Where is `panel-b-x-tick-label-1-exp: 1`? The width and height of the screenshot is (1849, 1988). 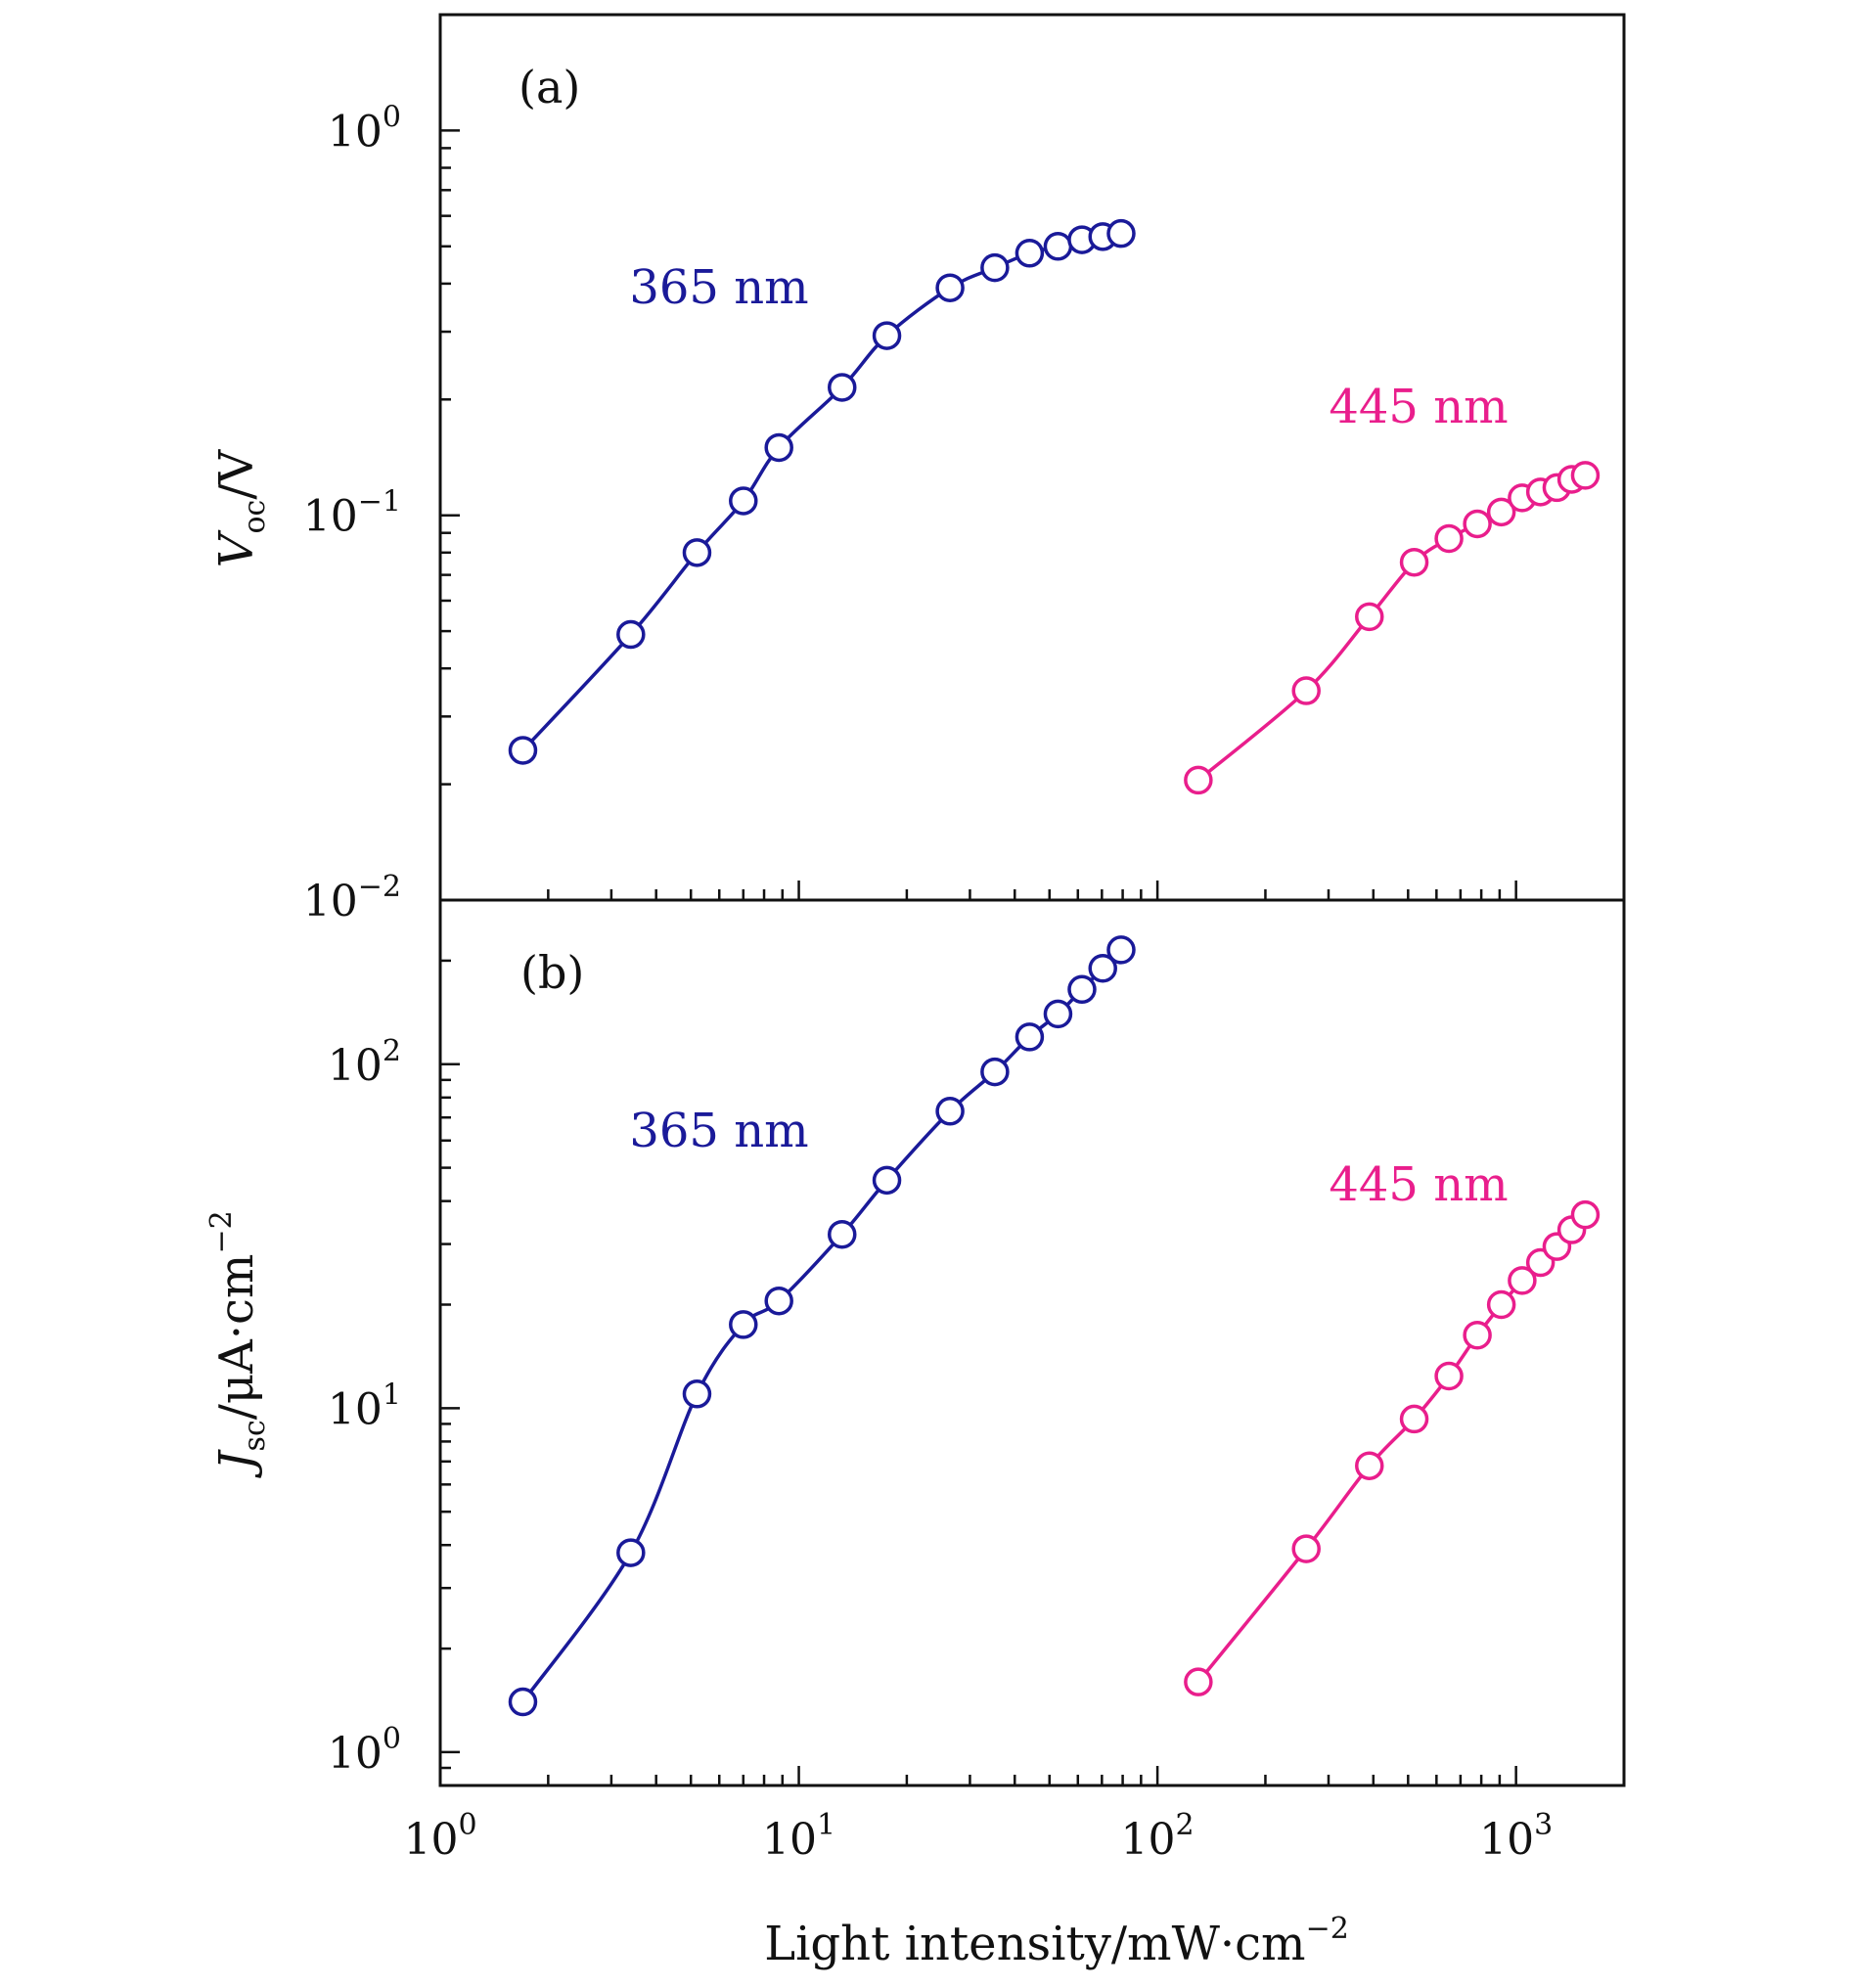 panel-b-x-tick-label-1-exp: 1 is located at coordinates (826, 1825).